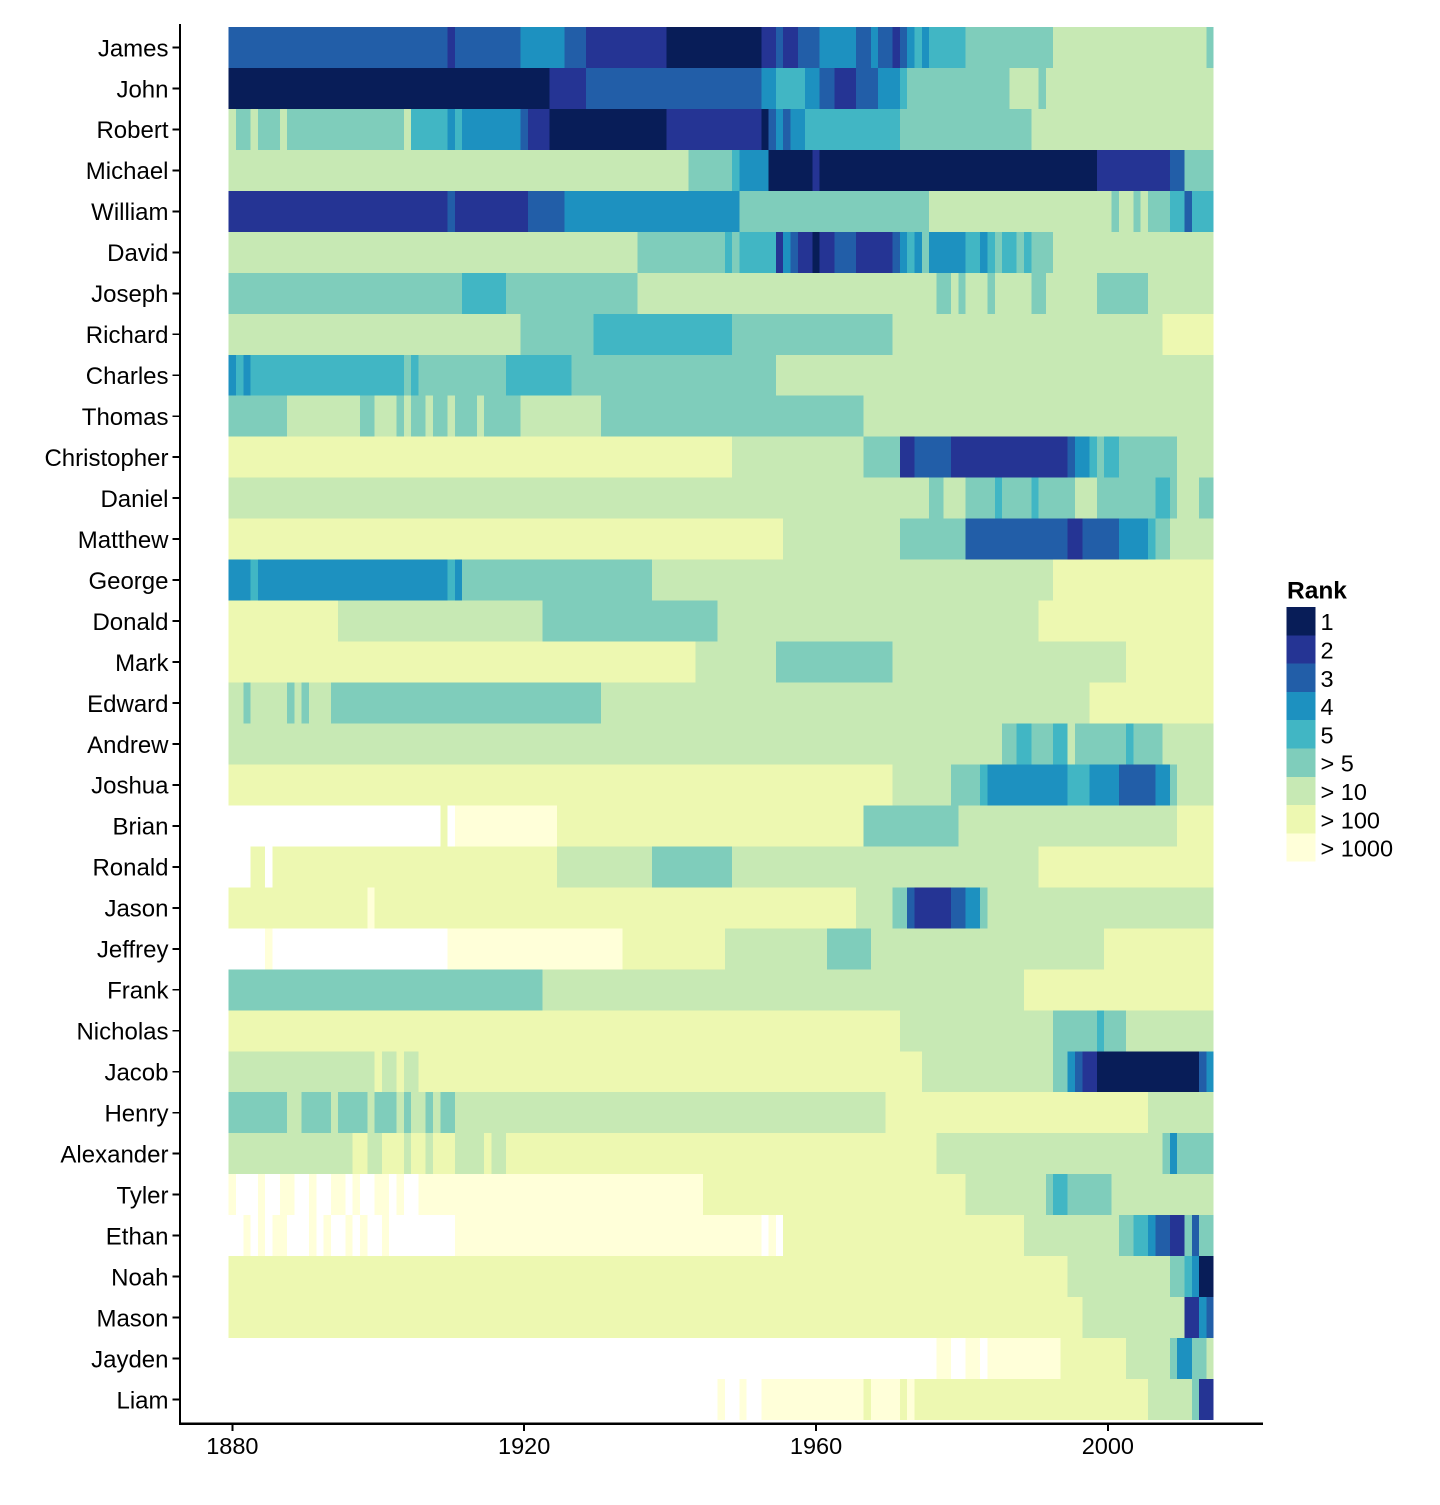 The image size is (1440, 1505). I want to click on svg-text: Christopher, so click(106, 458).